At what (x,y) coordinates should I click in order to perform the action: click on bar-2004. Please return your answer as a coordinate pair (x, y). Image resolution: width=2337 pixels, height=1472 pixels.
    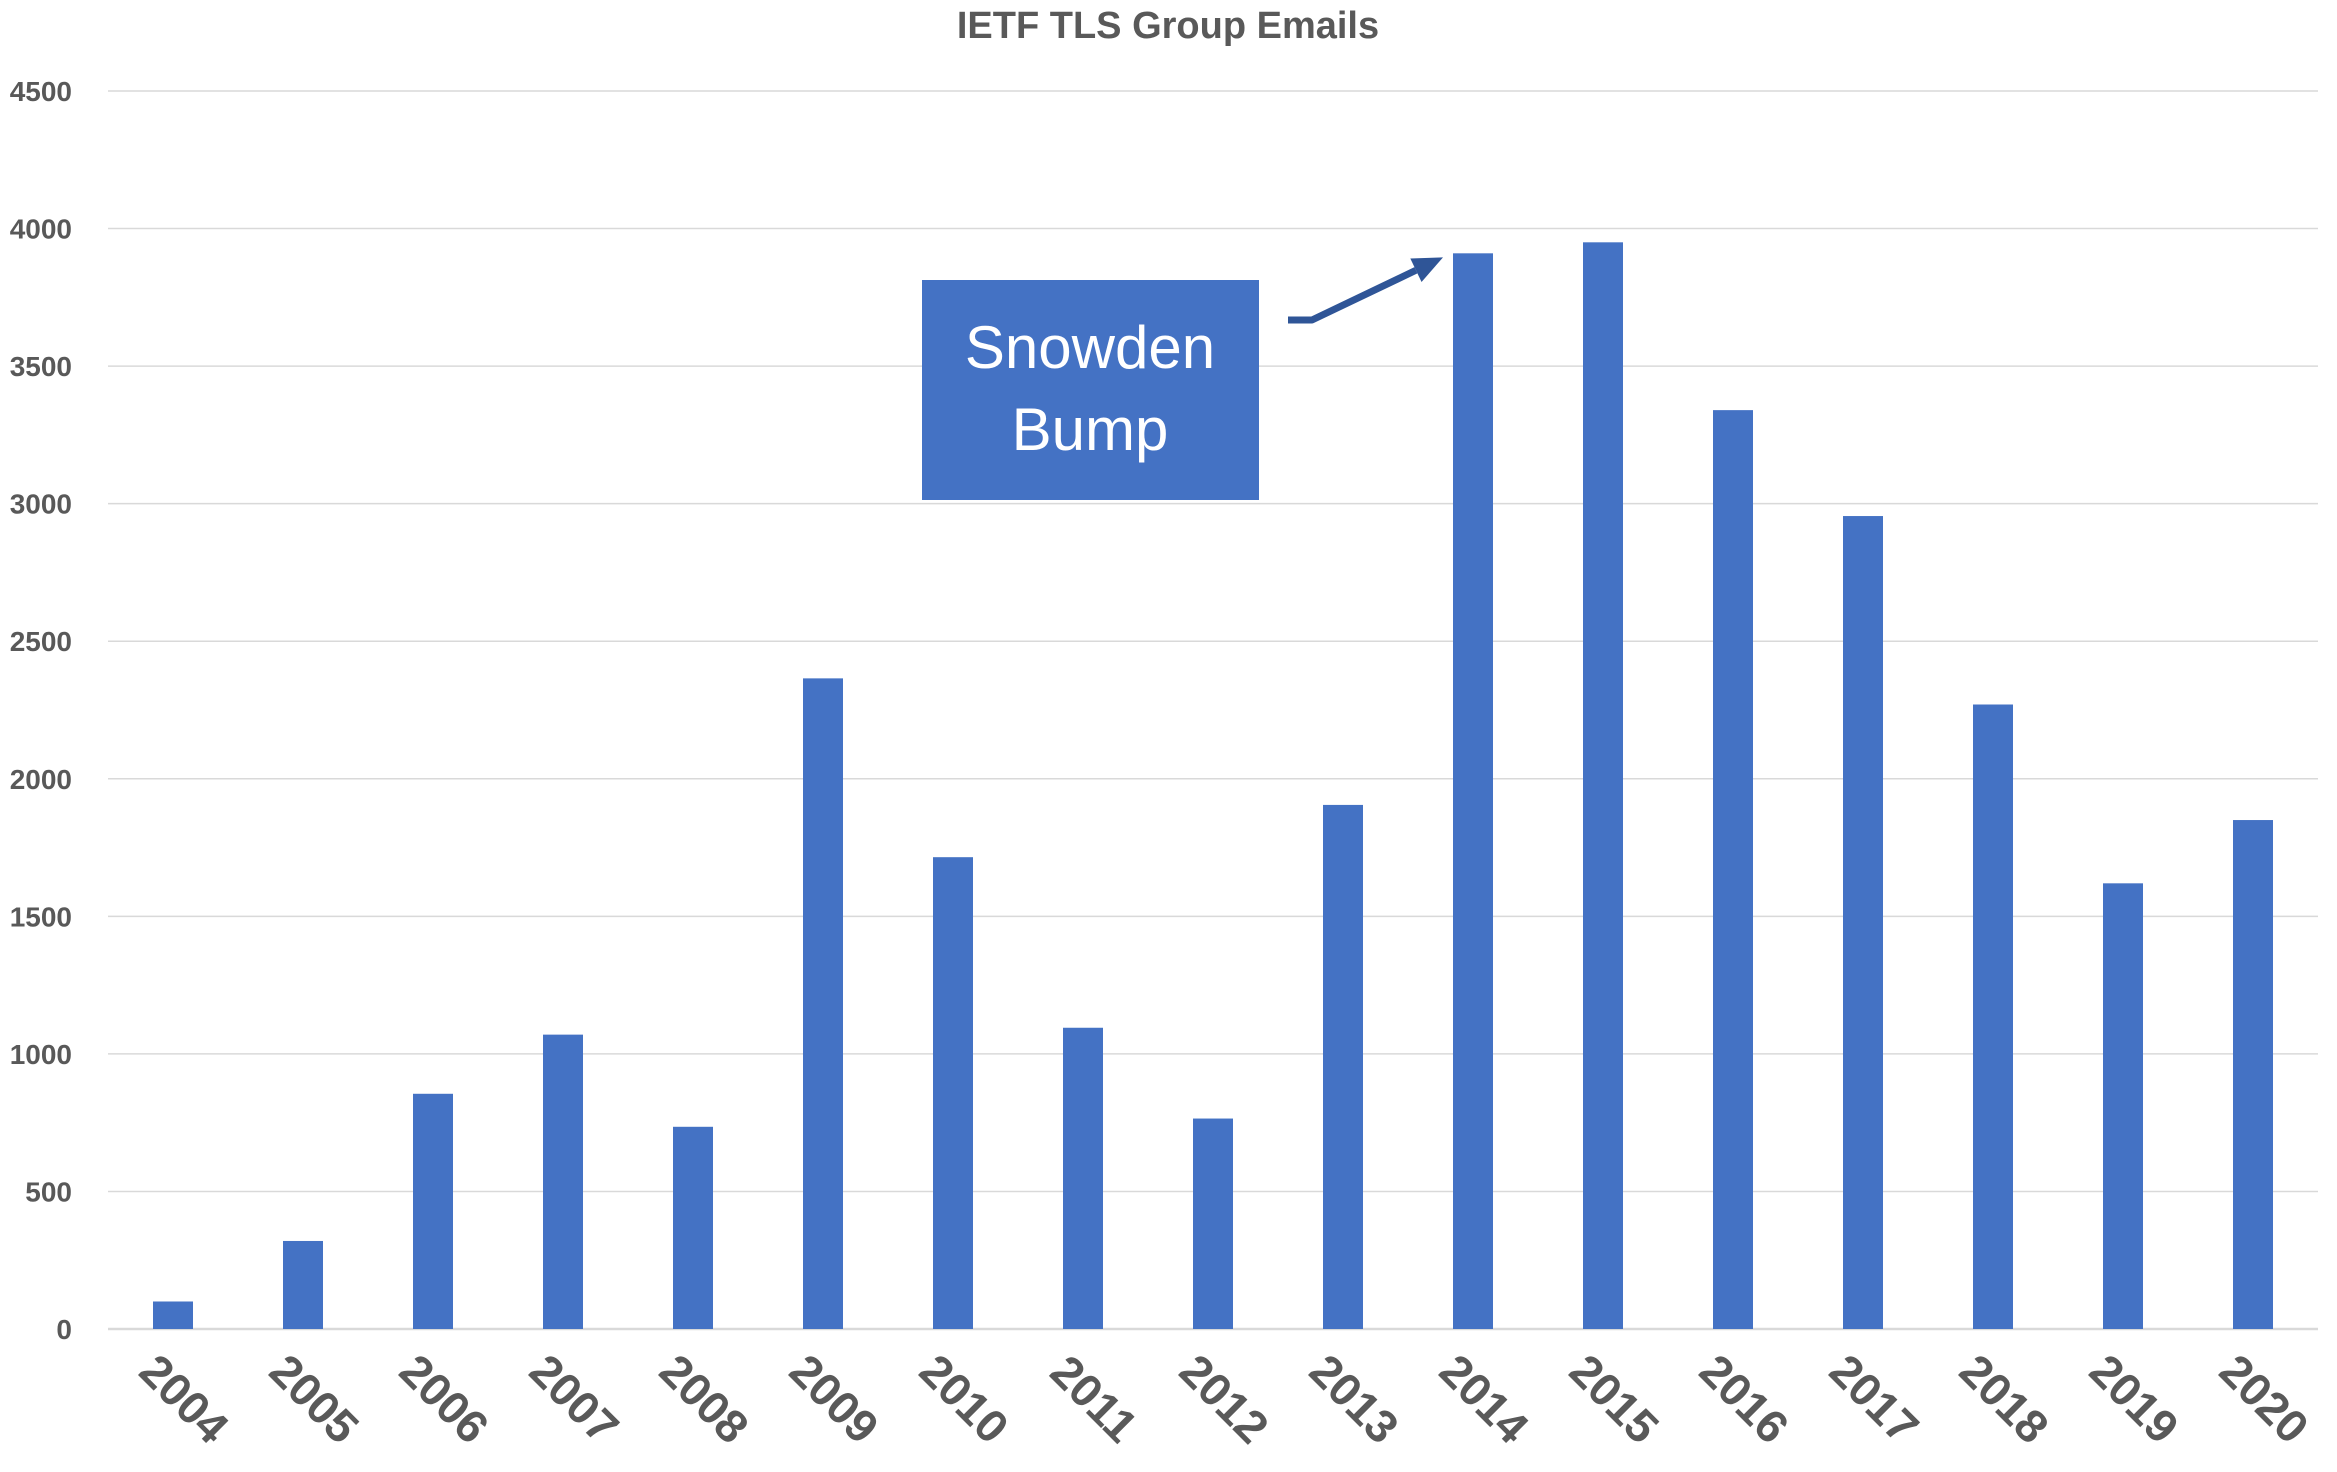
    Looking at the image, I should click on (173, 1315).